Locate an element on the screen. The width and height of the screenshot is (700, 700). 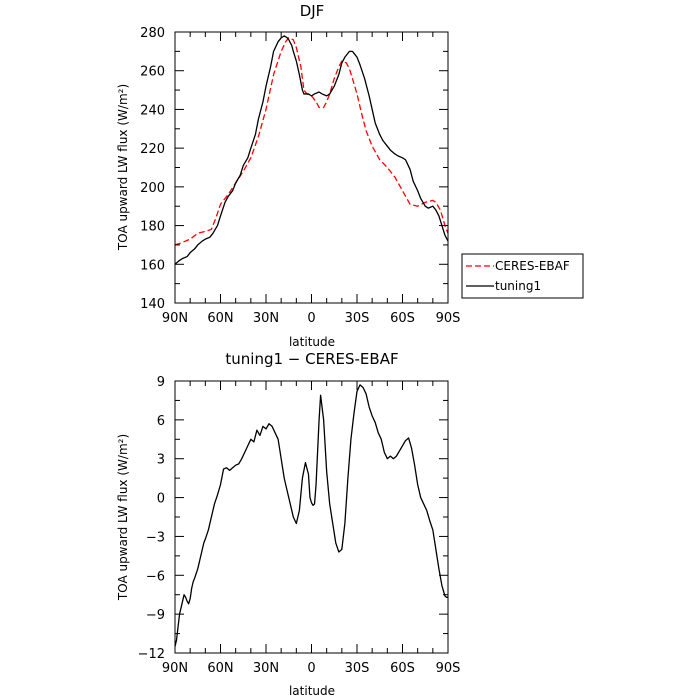
top-series-line-ceres-ebaf is located at coordinates (311, 141).